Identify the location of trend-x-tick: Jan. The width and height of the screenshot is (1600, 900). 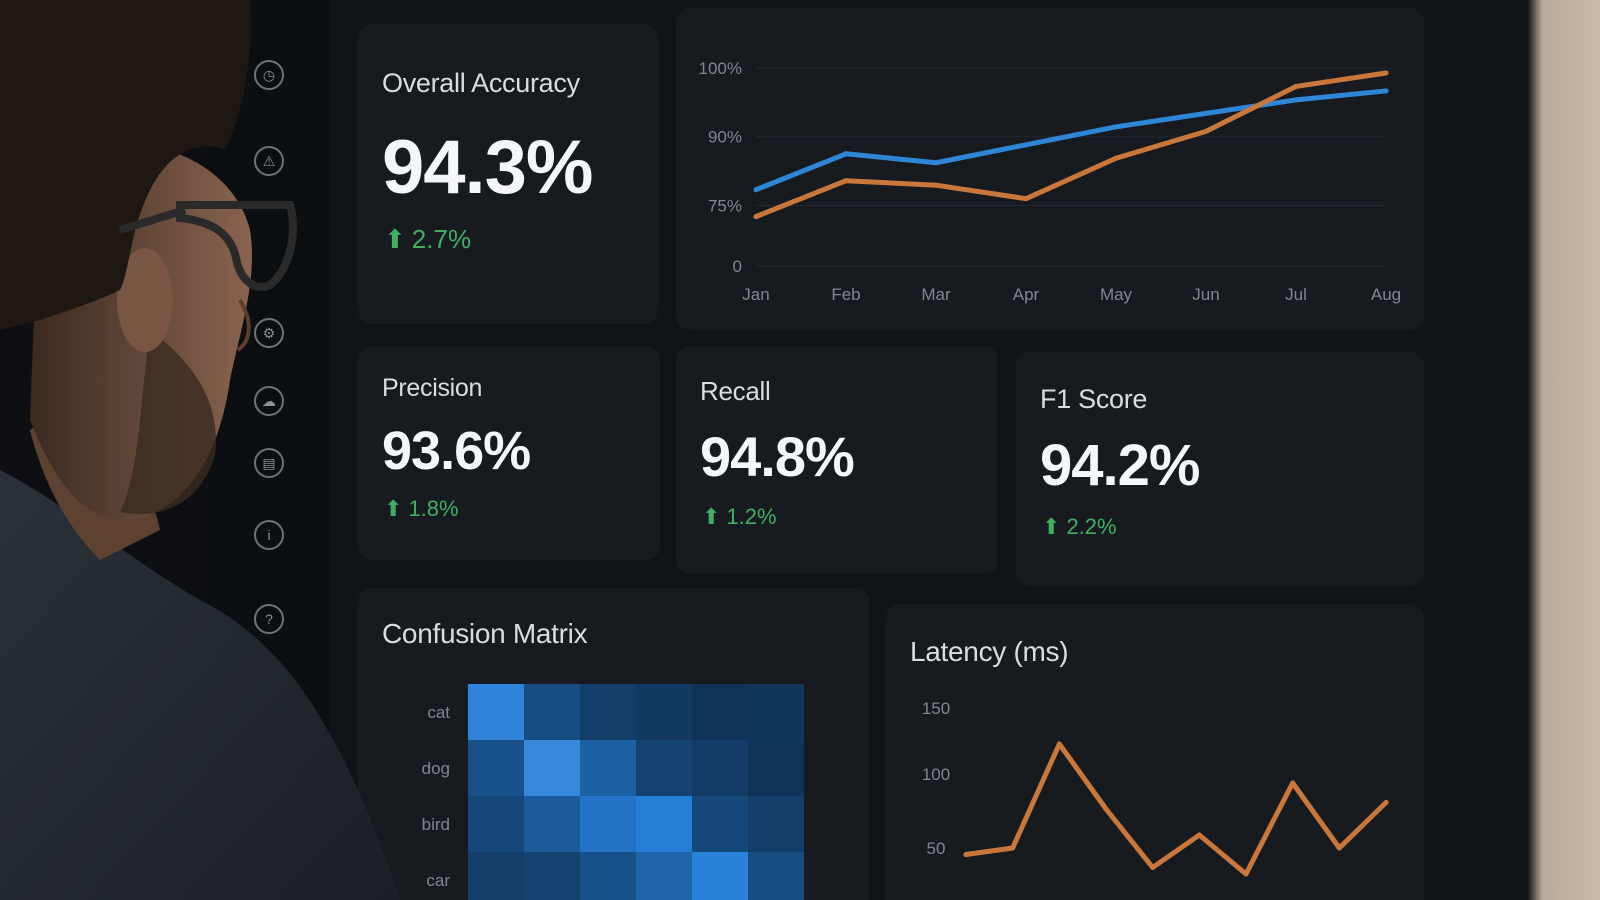
(755, 294).